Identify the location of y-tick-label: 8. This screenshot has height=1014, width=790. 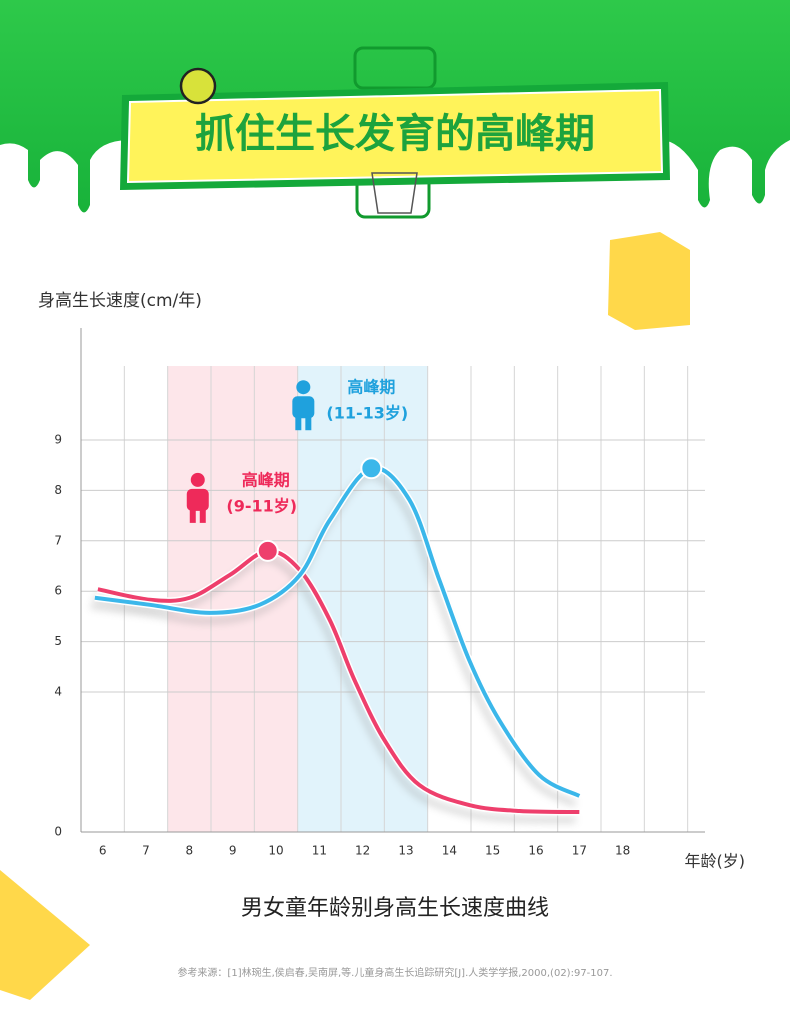
(58, 490).